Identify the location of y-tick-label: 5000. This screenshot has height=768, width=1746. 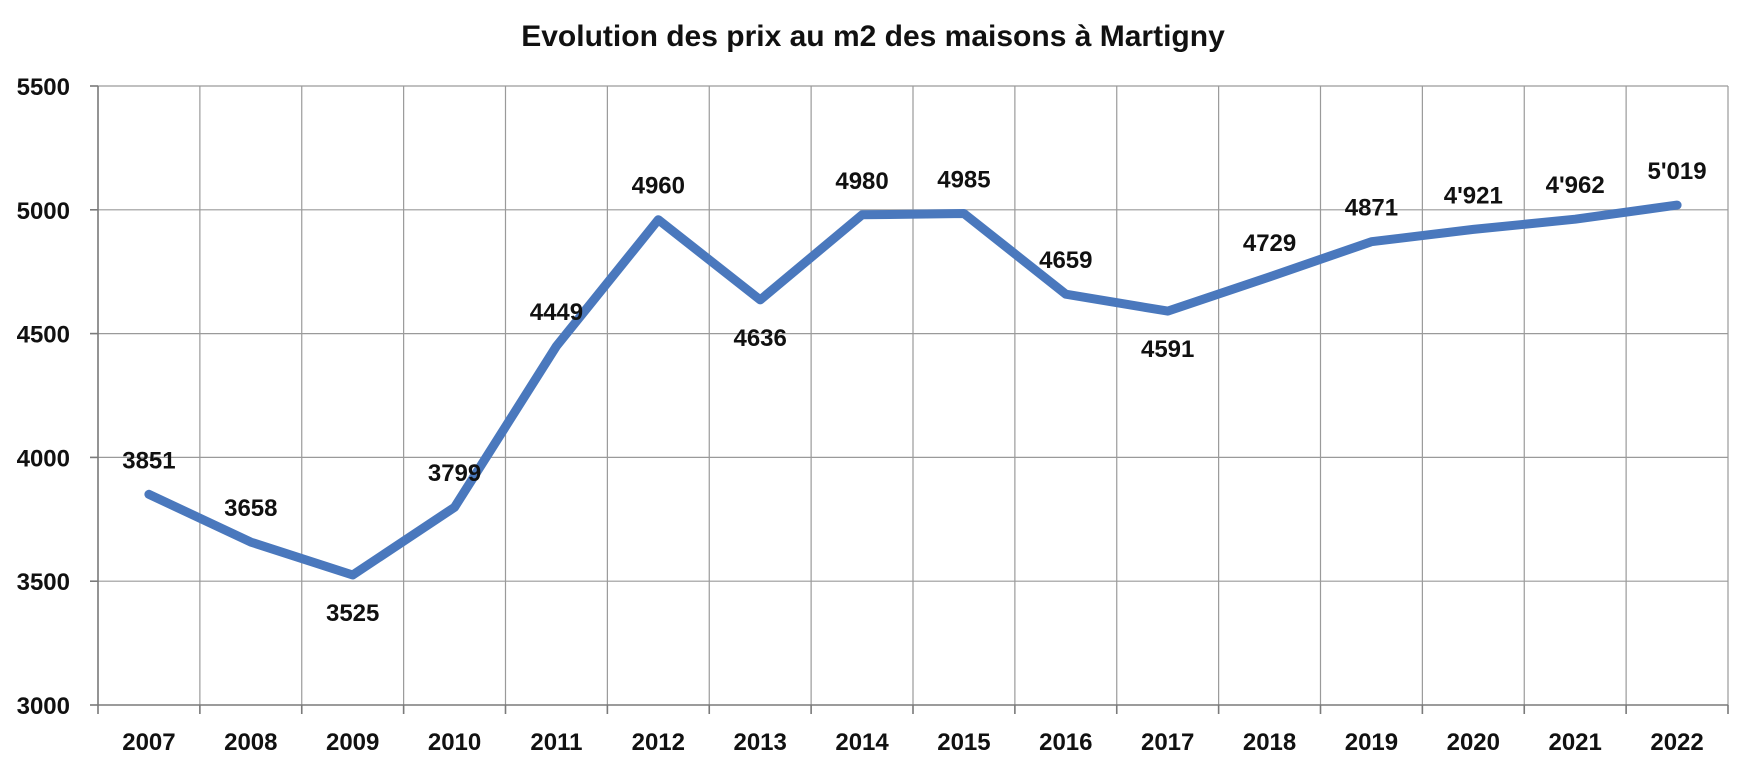
(43, 211).